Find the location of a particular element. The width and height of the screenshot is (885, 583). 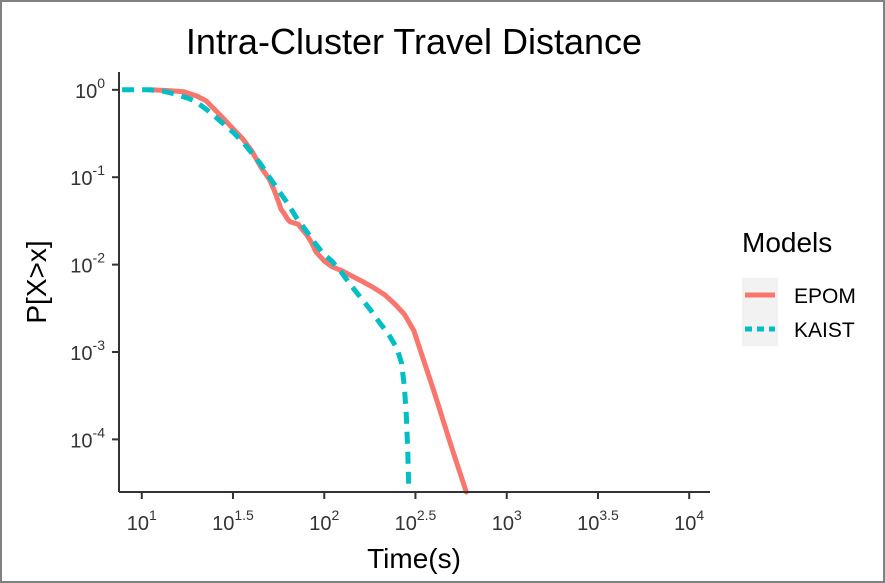

x-tick-label: 10¹ is located at coordinates (142, 521).